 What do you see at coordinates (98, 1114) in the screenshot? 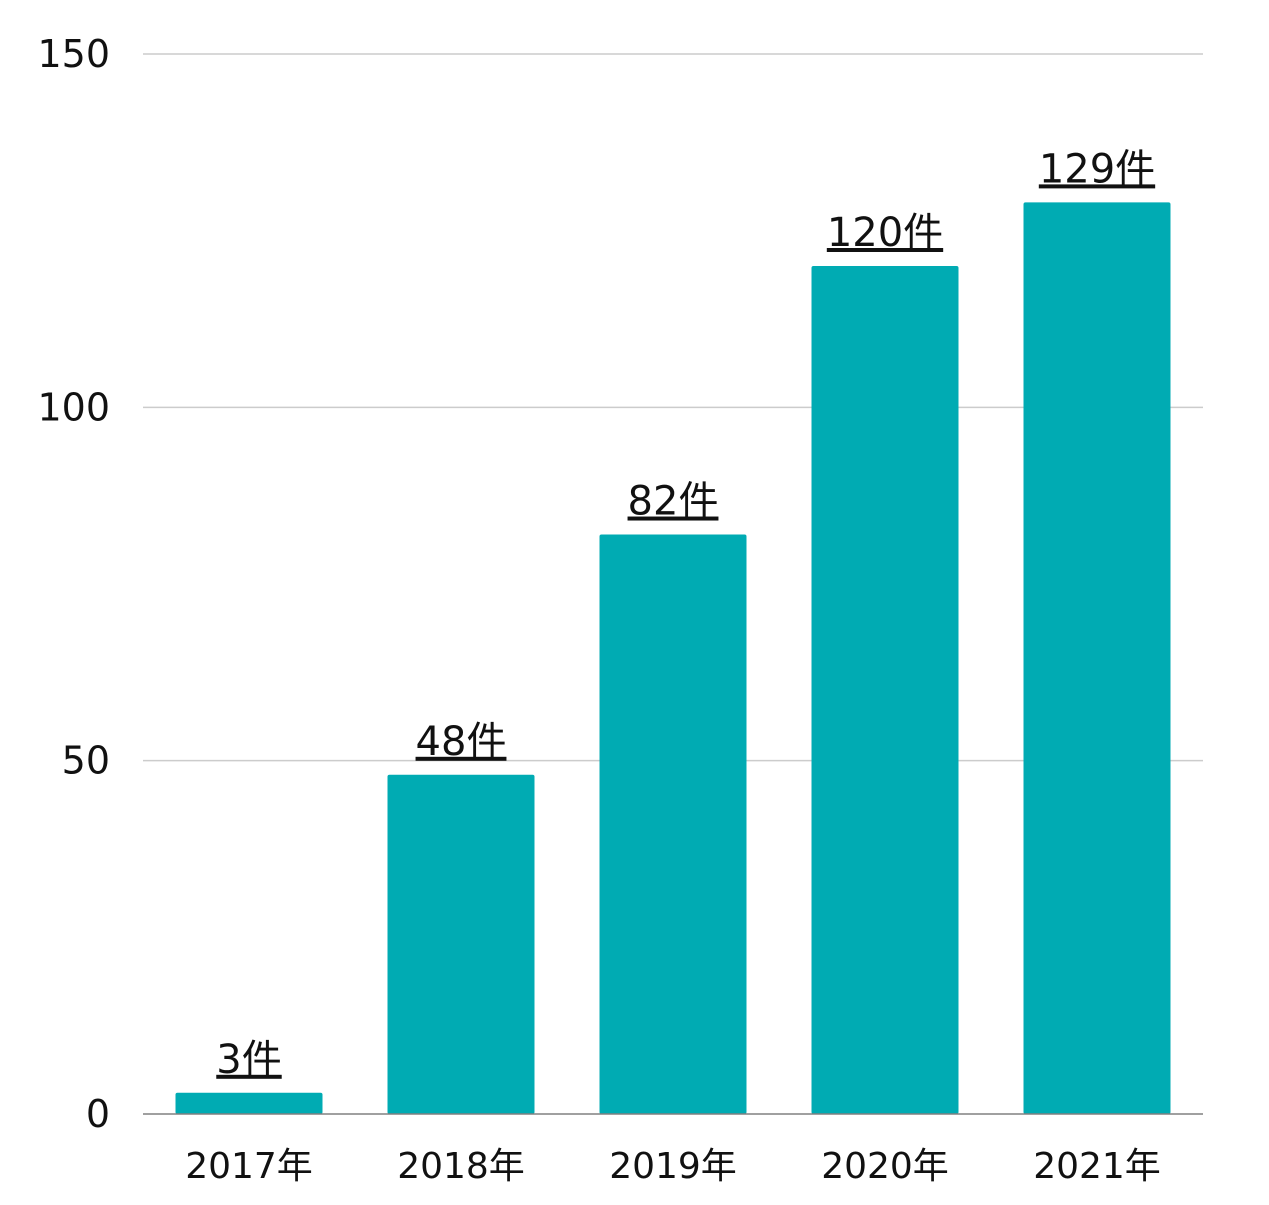
I see `y-tick-label-0: 0` at bounding box center [98, 1114].